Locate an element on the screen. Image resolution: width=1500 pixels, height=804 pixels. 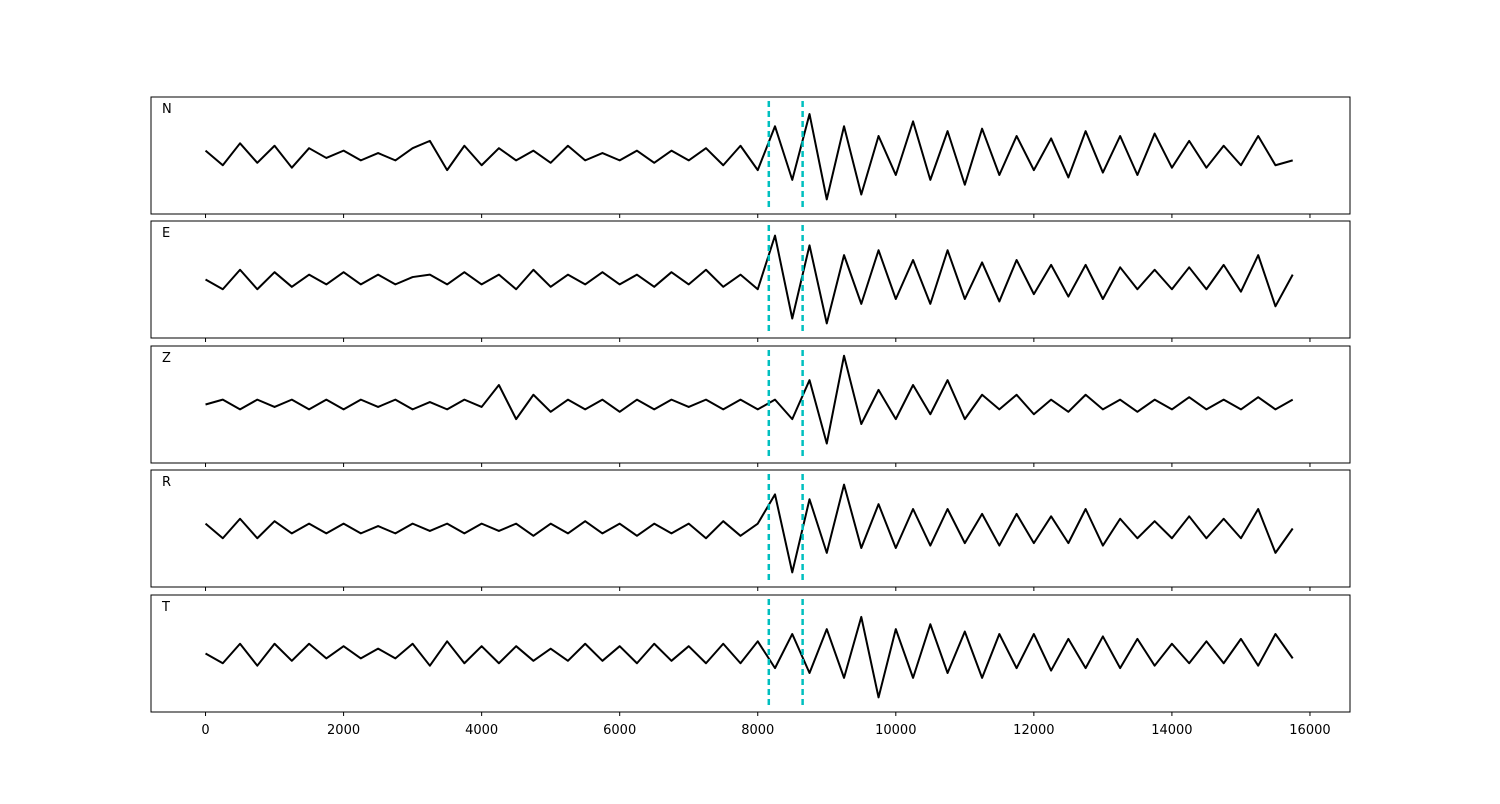
x-tick-label: 12000 is located at coordinates (1033, 730).